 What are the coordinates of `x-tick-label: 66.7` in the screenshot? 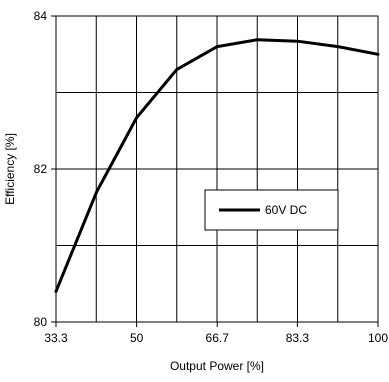 It's located at (218, 338).